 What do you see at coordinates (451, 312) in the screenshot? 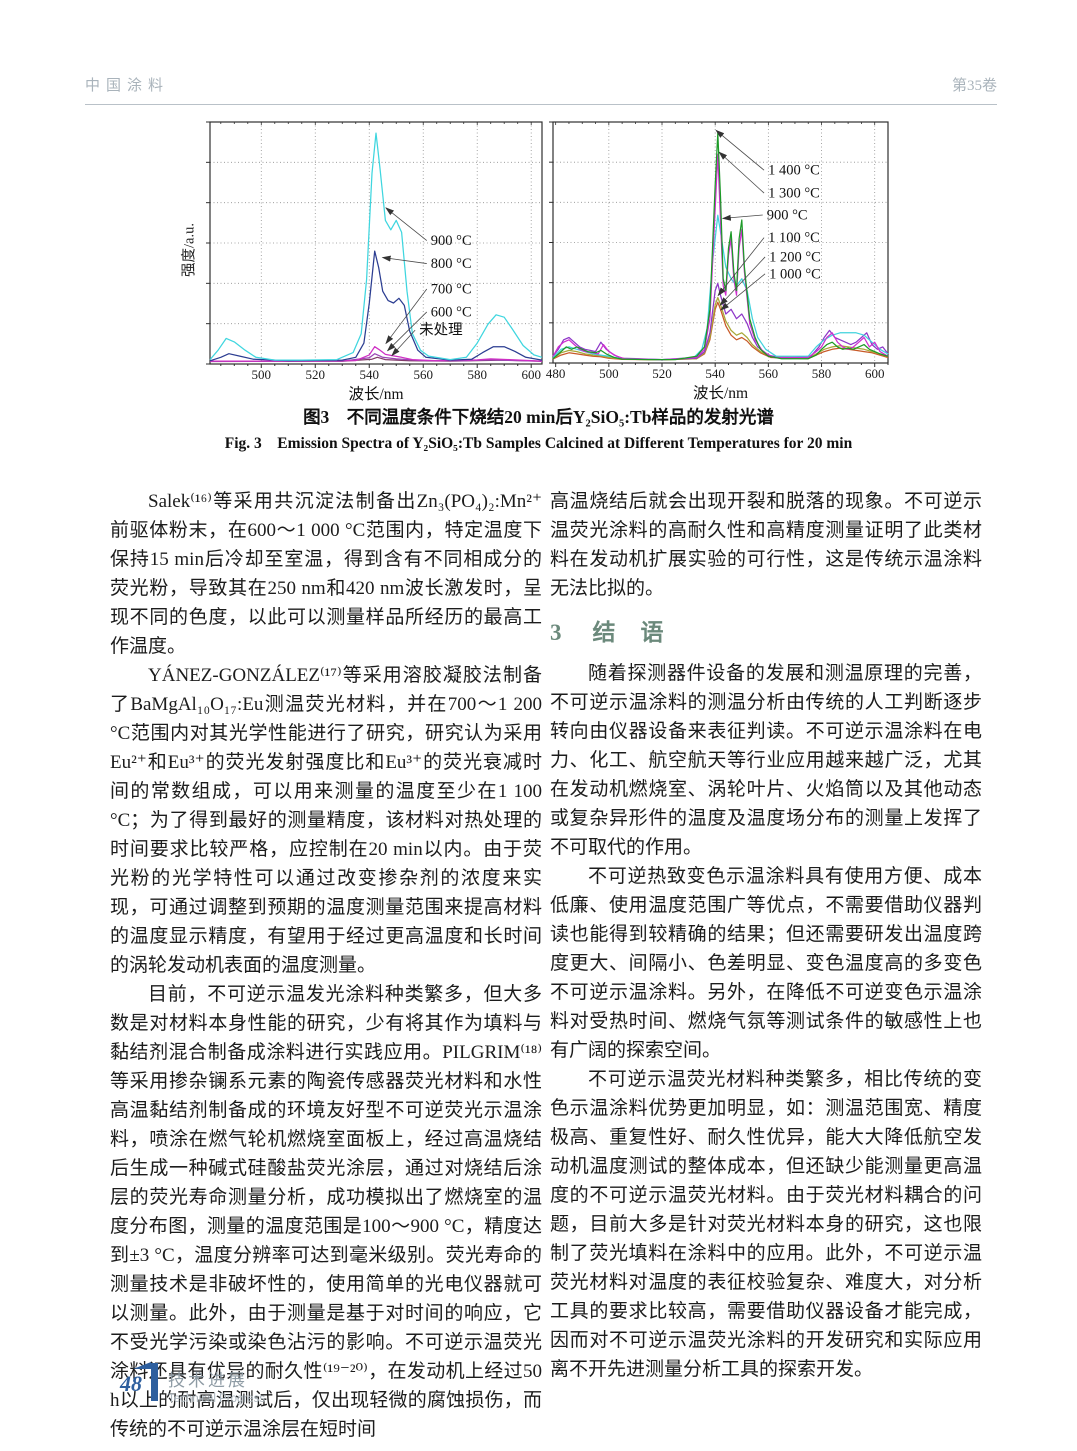
I see `svg-text: 600 °C` at bounding box center [451, 312].